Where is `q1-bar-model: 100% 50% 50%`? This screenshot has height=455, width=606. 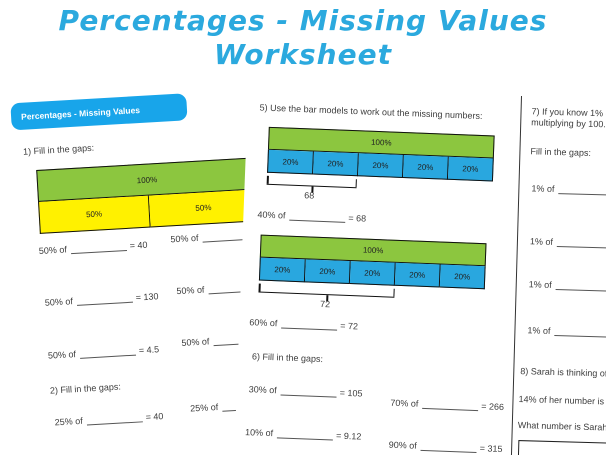 q1-bar-model: 100% 50% 50% is located at coordinates (148, 195).